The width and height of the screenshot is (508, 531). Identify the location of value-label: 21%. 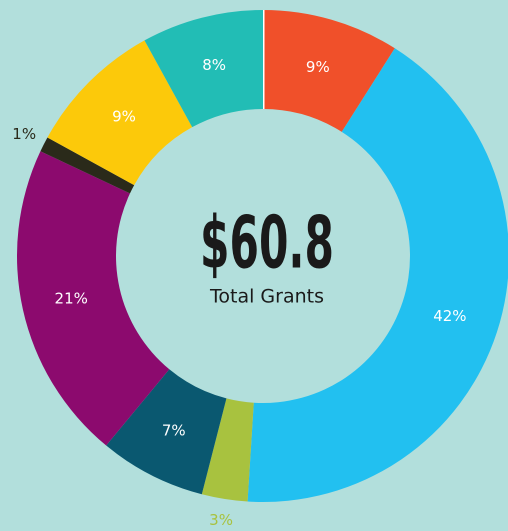
(71, 298).